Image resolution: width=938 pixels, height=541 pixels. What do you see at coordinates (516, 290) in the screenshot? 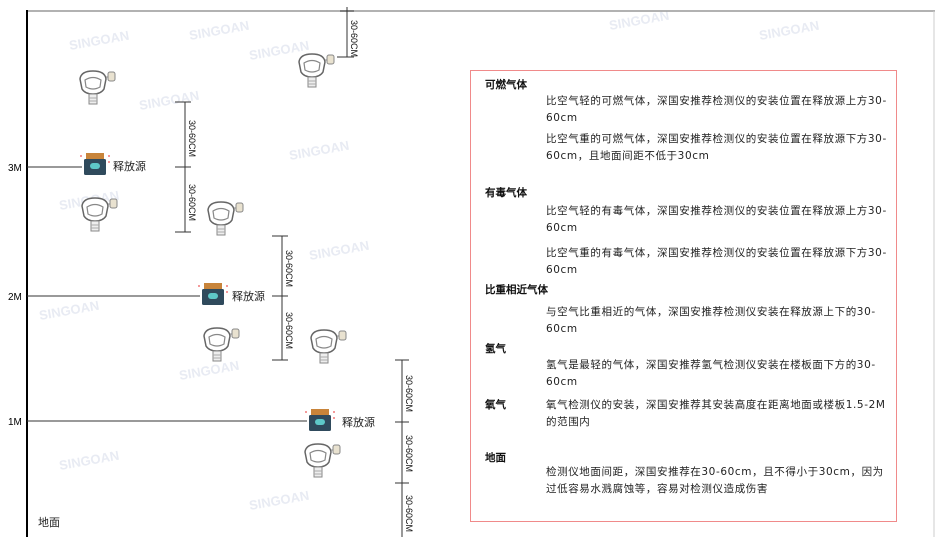
I see `heading-similar-density: 比重相近气体` at bounding box center [516, 290].